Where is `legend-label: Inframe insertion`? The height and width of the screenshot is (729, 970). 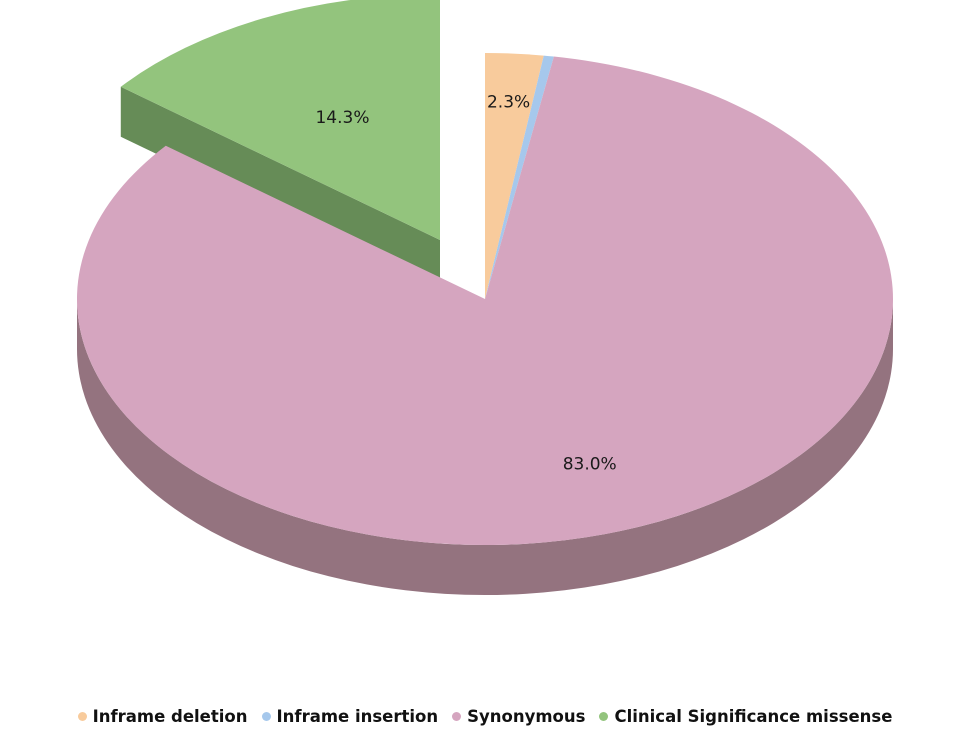 legend-label: Inframe insertion is located at coordinates (357, 716).